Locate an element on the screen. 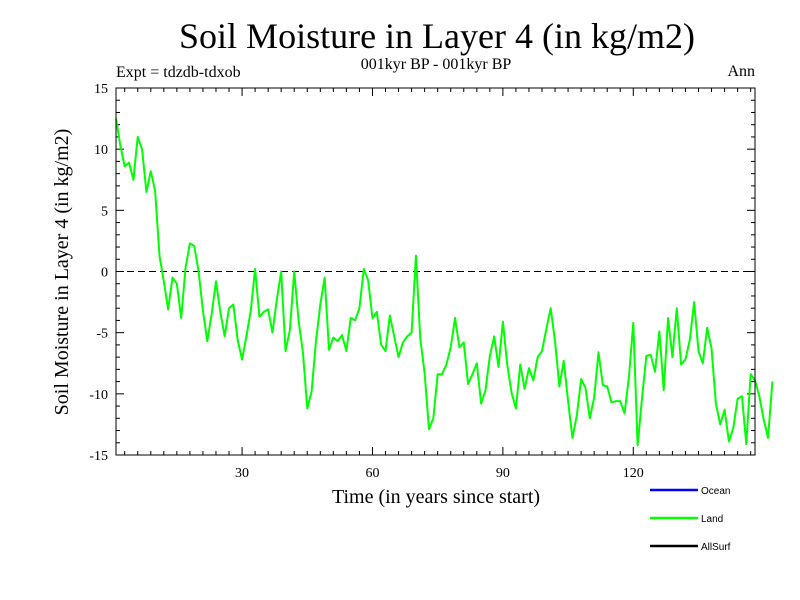  legend-label-land: Land is located at coordinates (712, 519).